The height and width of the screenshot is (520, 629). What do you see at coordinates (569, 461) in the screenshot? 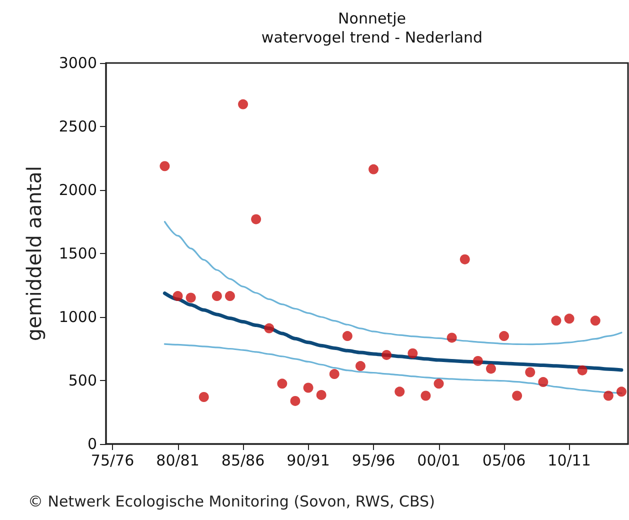
I see `x-tick-label: 10/11` at bounding box center [569, 461].